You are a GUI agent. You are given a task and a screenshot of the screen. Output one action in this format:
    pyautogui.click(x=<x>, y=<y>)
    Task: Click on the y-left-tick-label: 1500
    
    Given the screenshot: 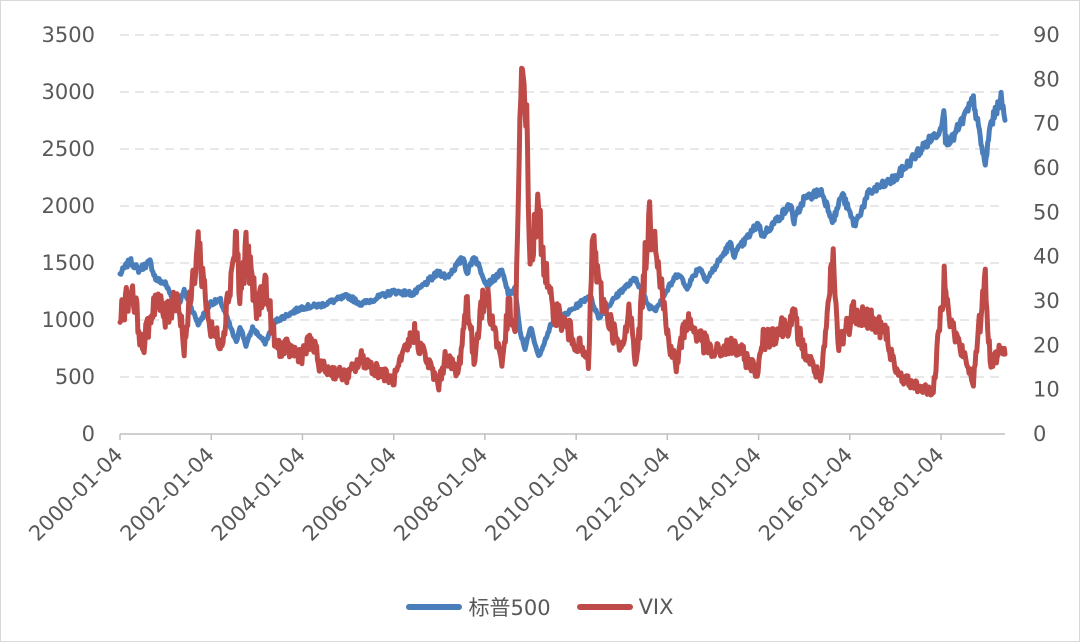 What is the action you would take?
    pyautogui.click(x=68, y=263)
    